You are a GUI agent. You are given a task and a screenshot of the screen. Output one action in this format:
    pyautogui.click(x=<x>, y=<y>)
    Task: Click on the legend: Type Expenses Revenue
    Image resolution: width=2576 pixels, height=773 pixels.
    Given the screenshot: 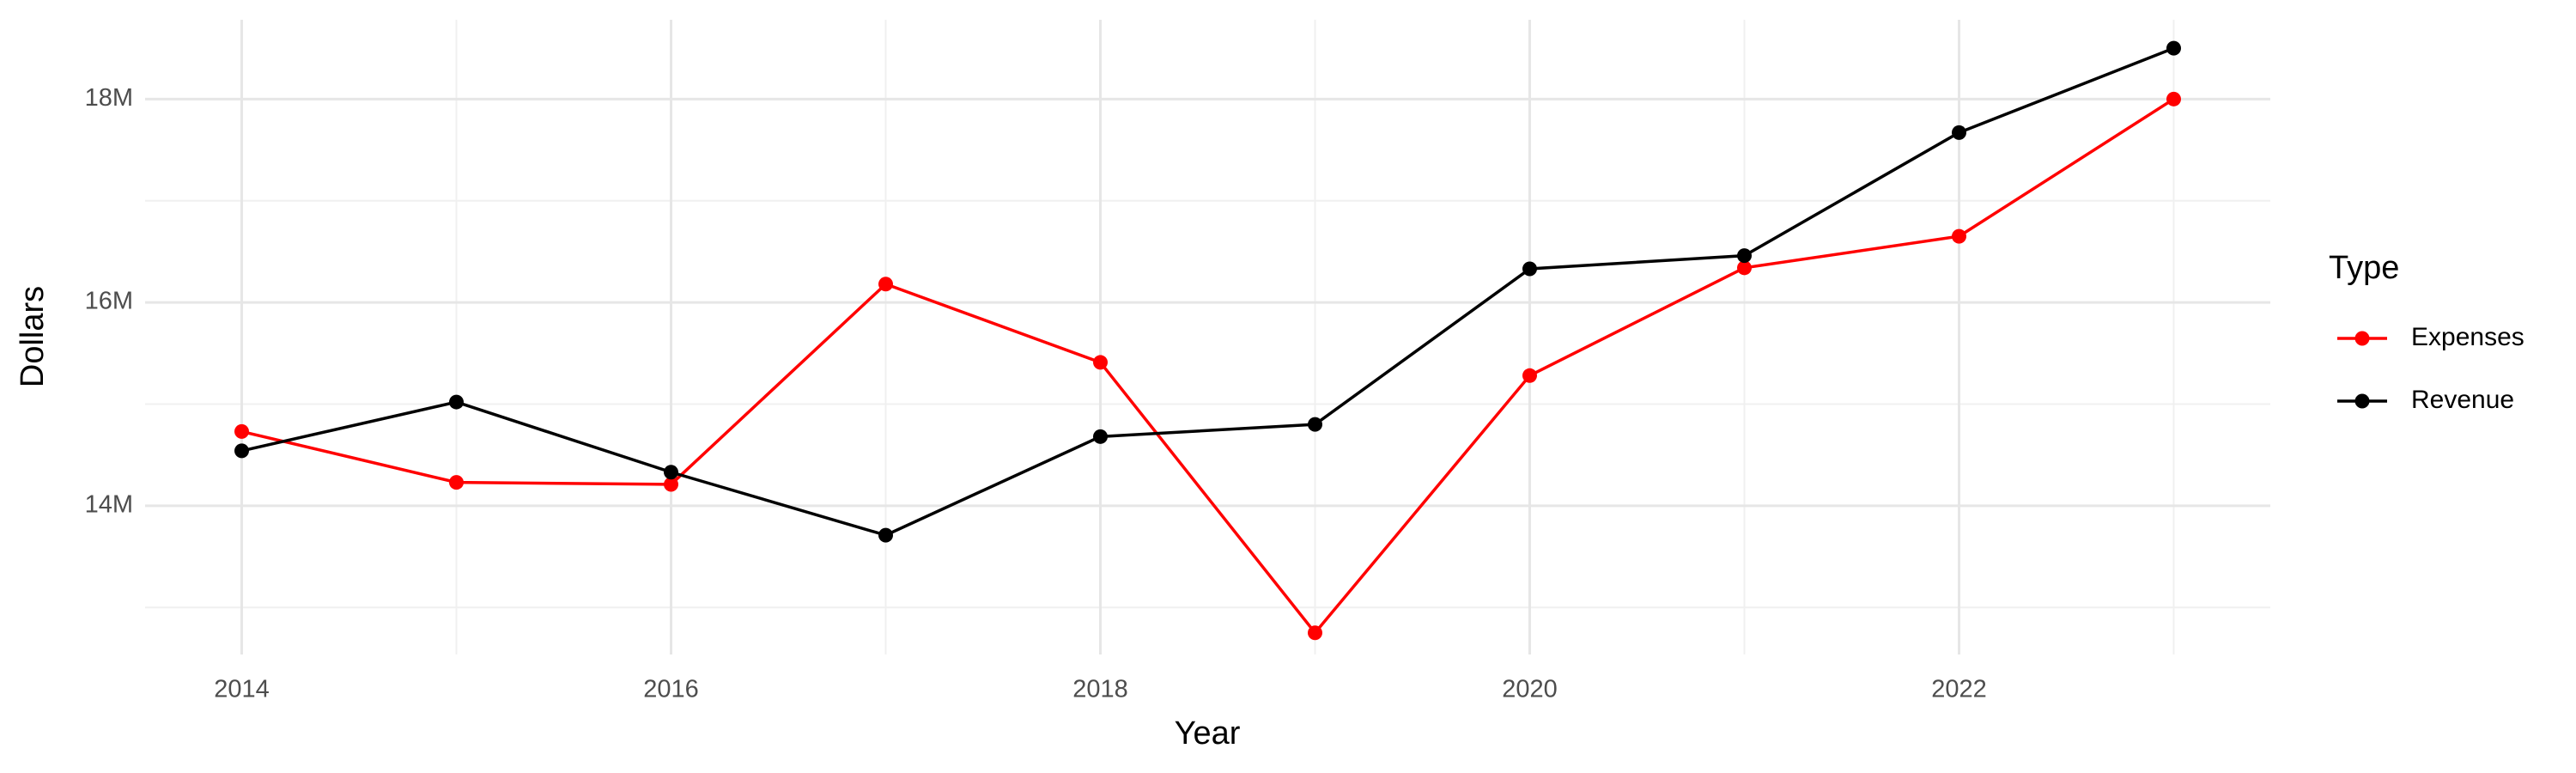 What is the action you would take?
    pyautogui.click(x=2427, y=332)
    